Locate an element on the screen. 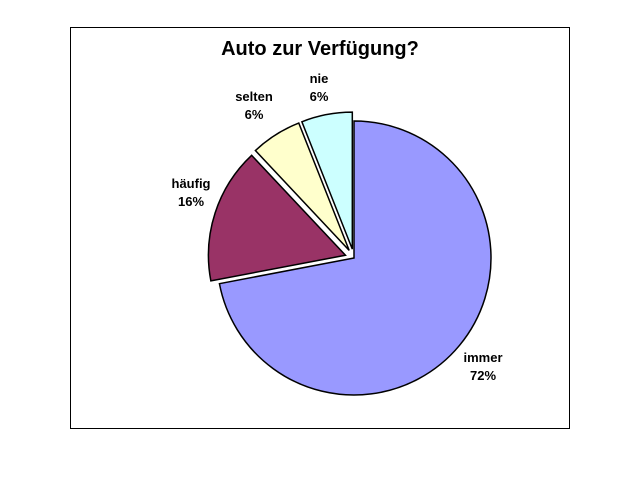 The image size is (640, 480). pie-slice-häufig is located at coordinates (277, 218).